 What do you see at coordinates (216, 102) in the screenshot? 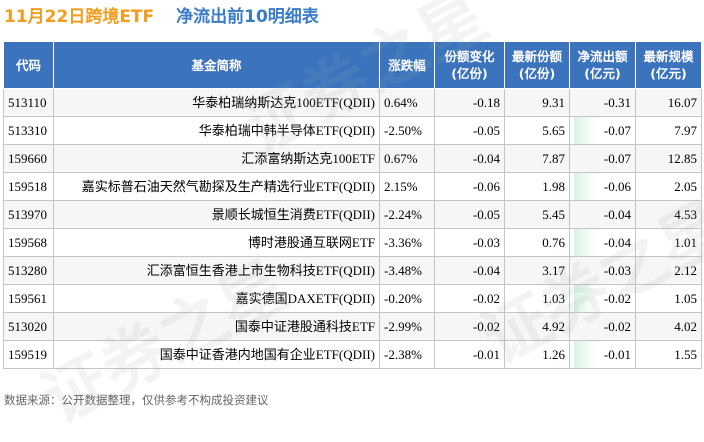
I see `cell-fund-name: 华泰柏瑞纳斯达克100ETF(QDII)` at bounding box center [216, 102].